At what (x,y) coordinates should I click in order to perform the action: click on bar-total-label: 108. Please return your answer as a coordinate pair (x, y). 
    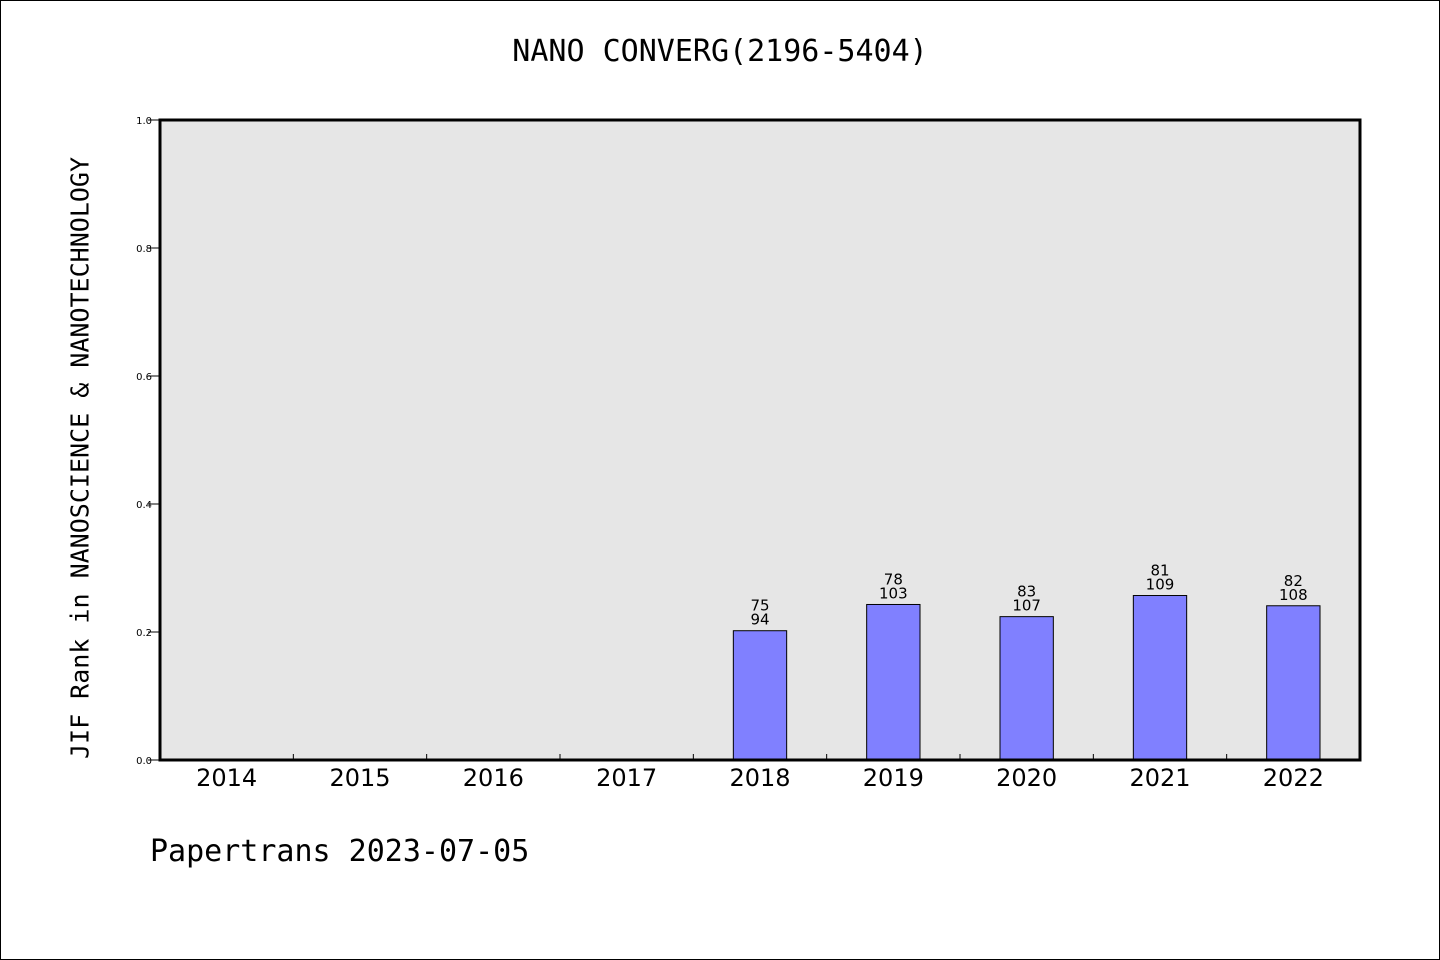
    Looking at the image, I should click on (1293, 595).